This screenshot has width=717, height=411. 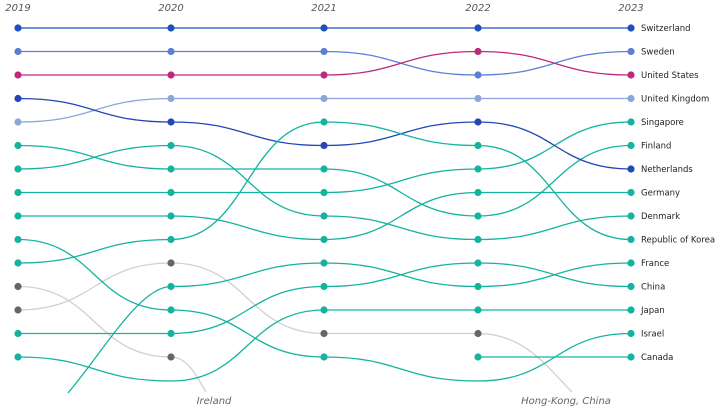 I want to click on series-label-united-states: United States, so click(x=670, y=76).